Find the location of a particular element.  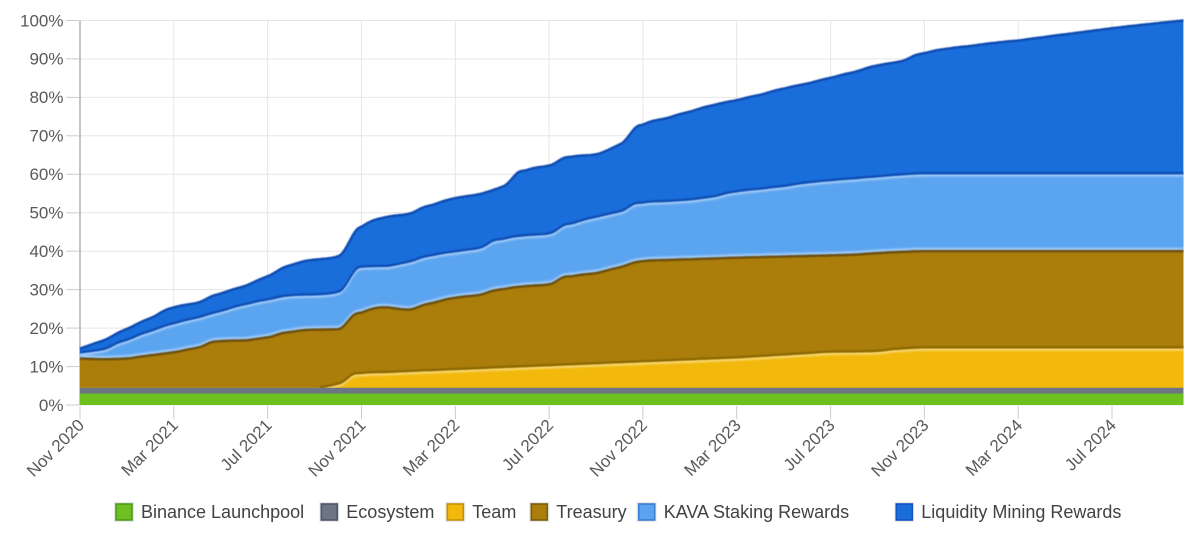

svg-text: 100% is located at coordinates (41, 20).